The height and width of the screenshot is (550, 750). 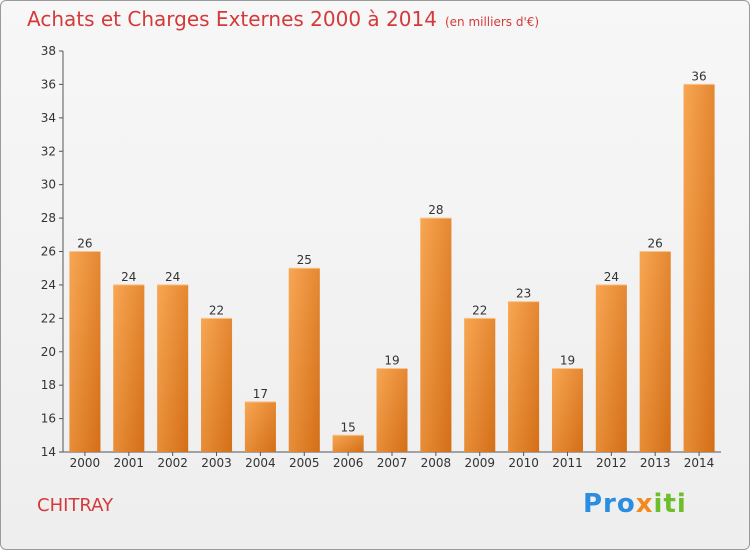 I want to click on y-tick-label: 28, so click(x=48, y=218).